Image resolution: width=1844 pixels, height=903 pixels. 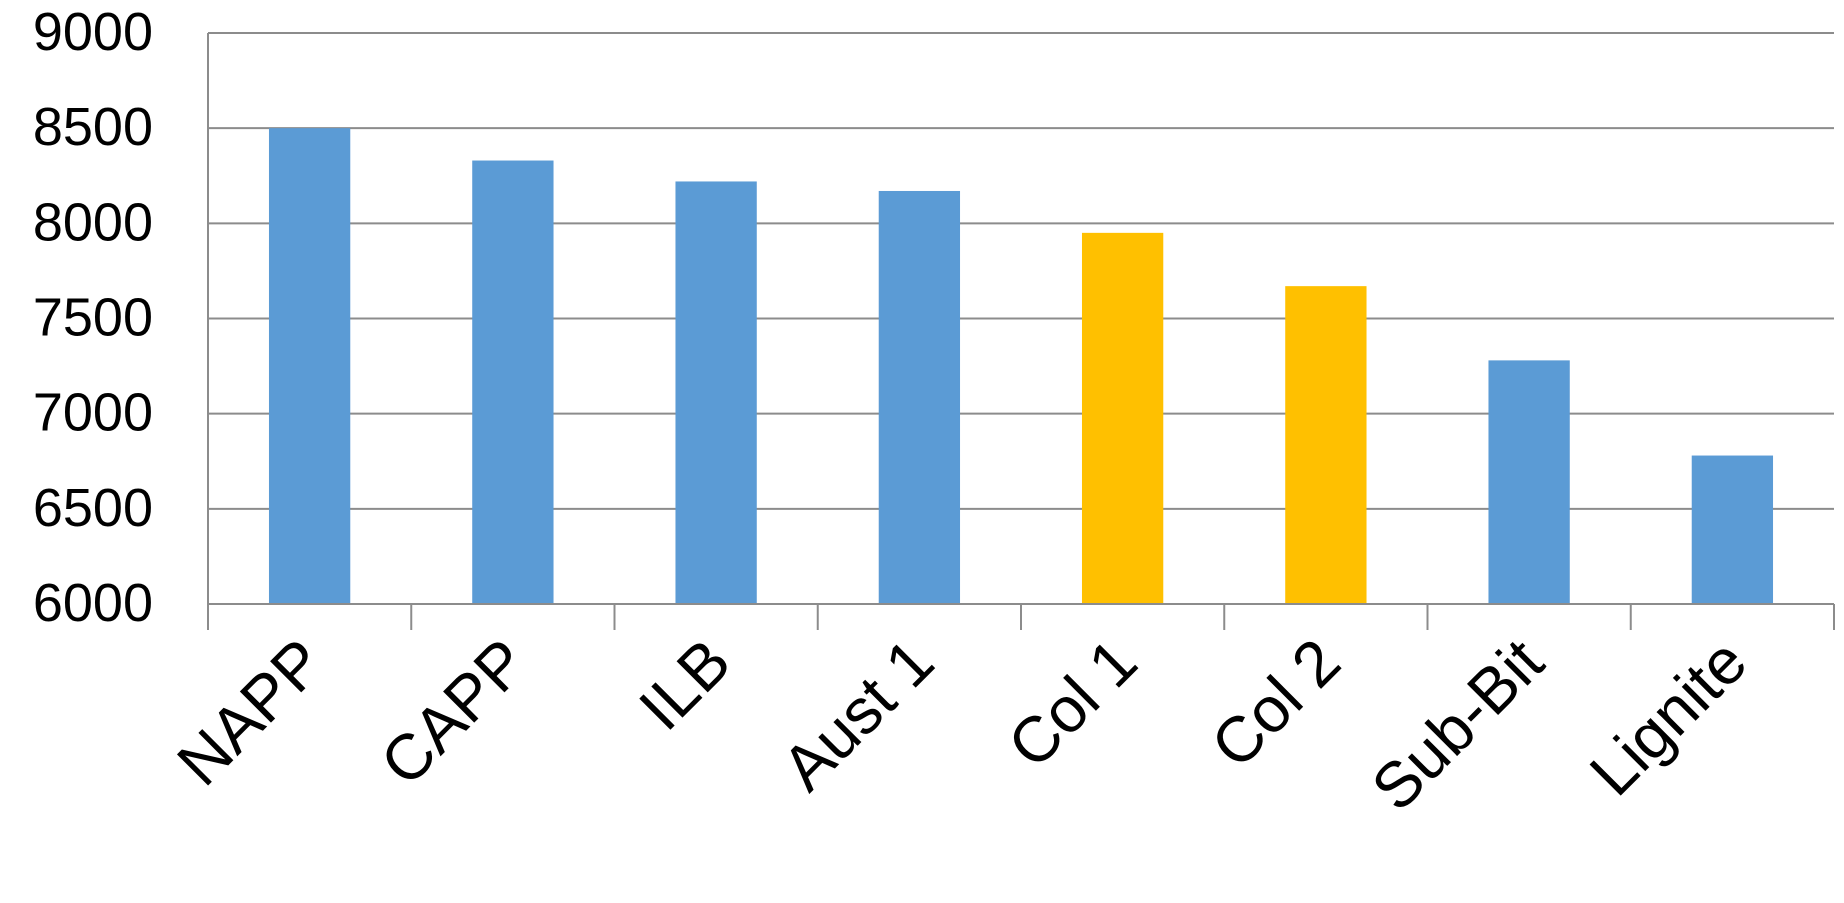 What do you see at coordinates (309, 366) in the screenshot?
I see `bar-napp` at bounding box center [309, 366].